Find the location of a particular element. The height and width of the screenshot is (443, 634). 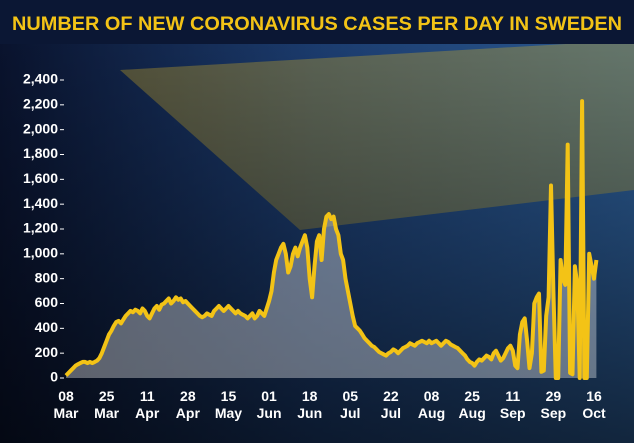

x-tick-label: 16 Oct is located at coordinates (594, 404).